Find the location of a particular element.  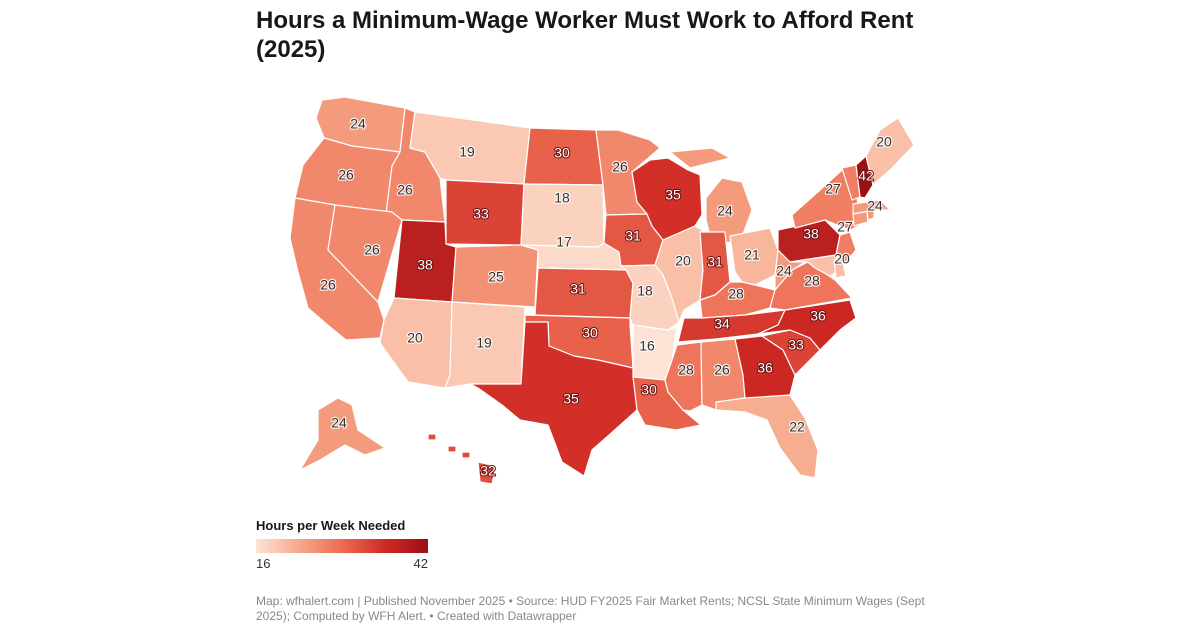

state-label-ks: 31 is located at coordinates (578, 289).